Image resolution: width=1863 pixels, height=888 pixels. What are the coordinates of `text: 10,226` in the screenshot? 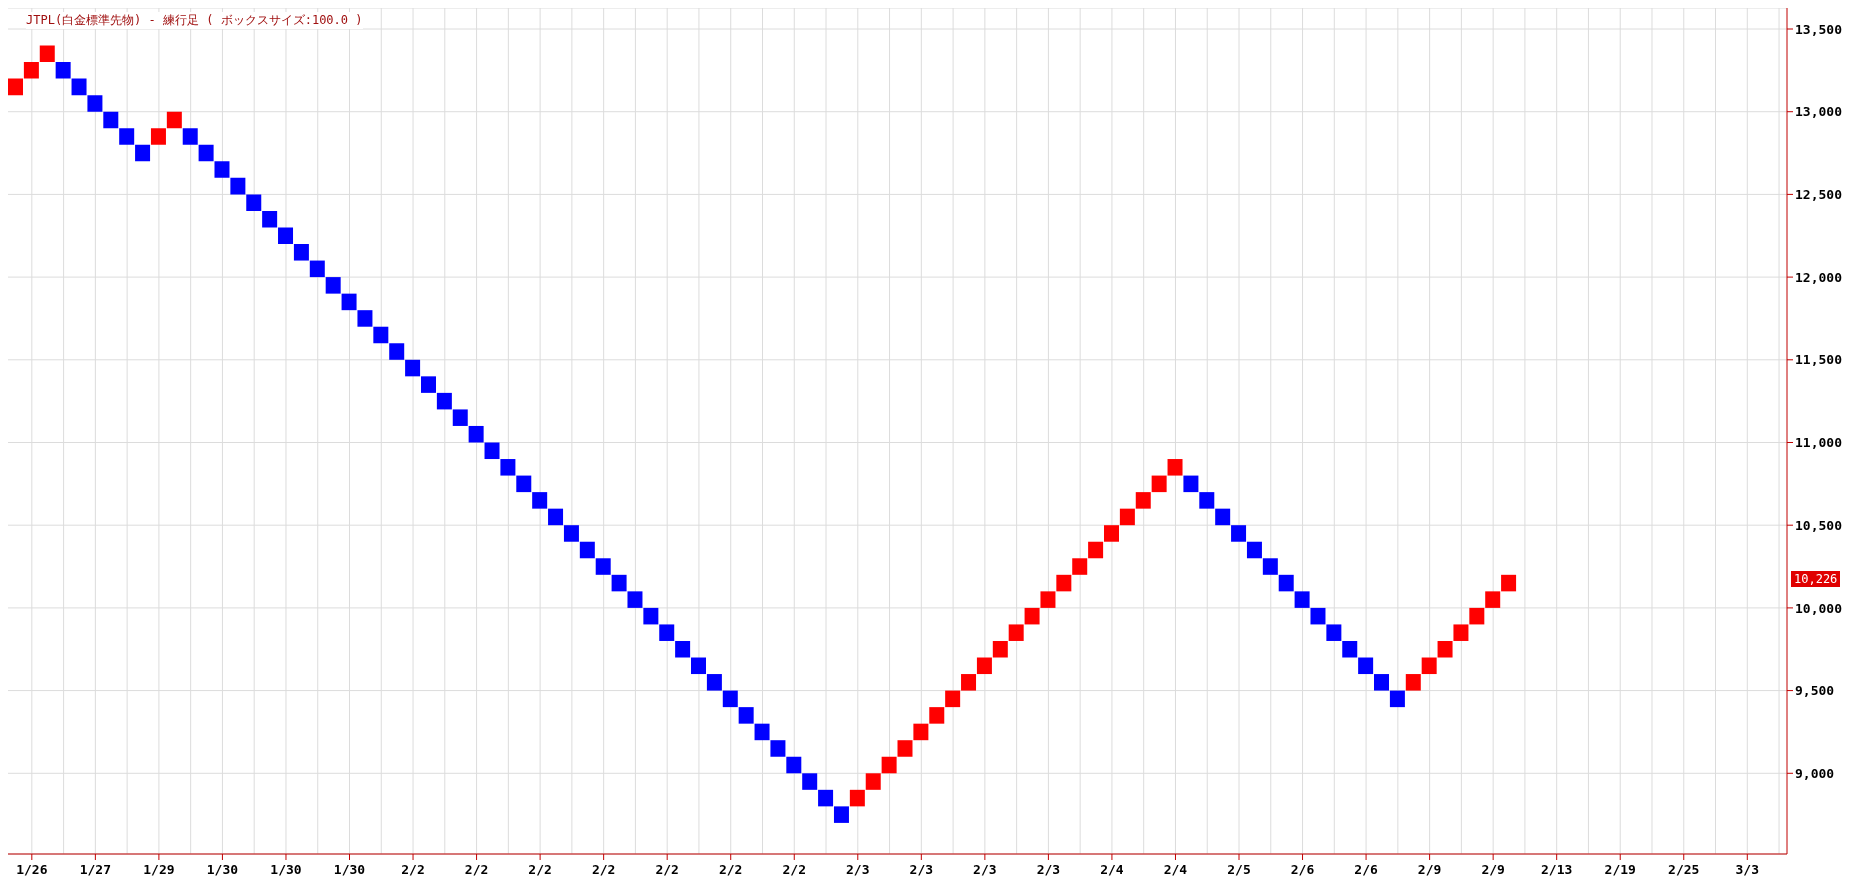 It's located at (1816, 578).